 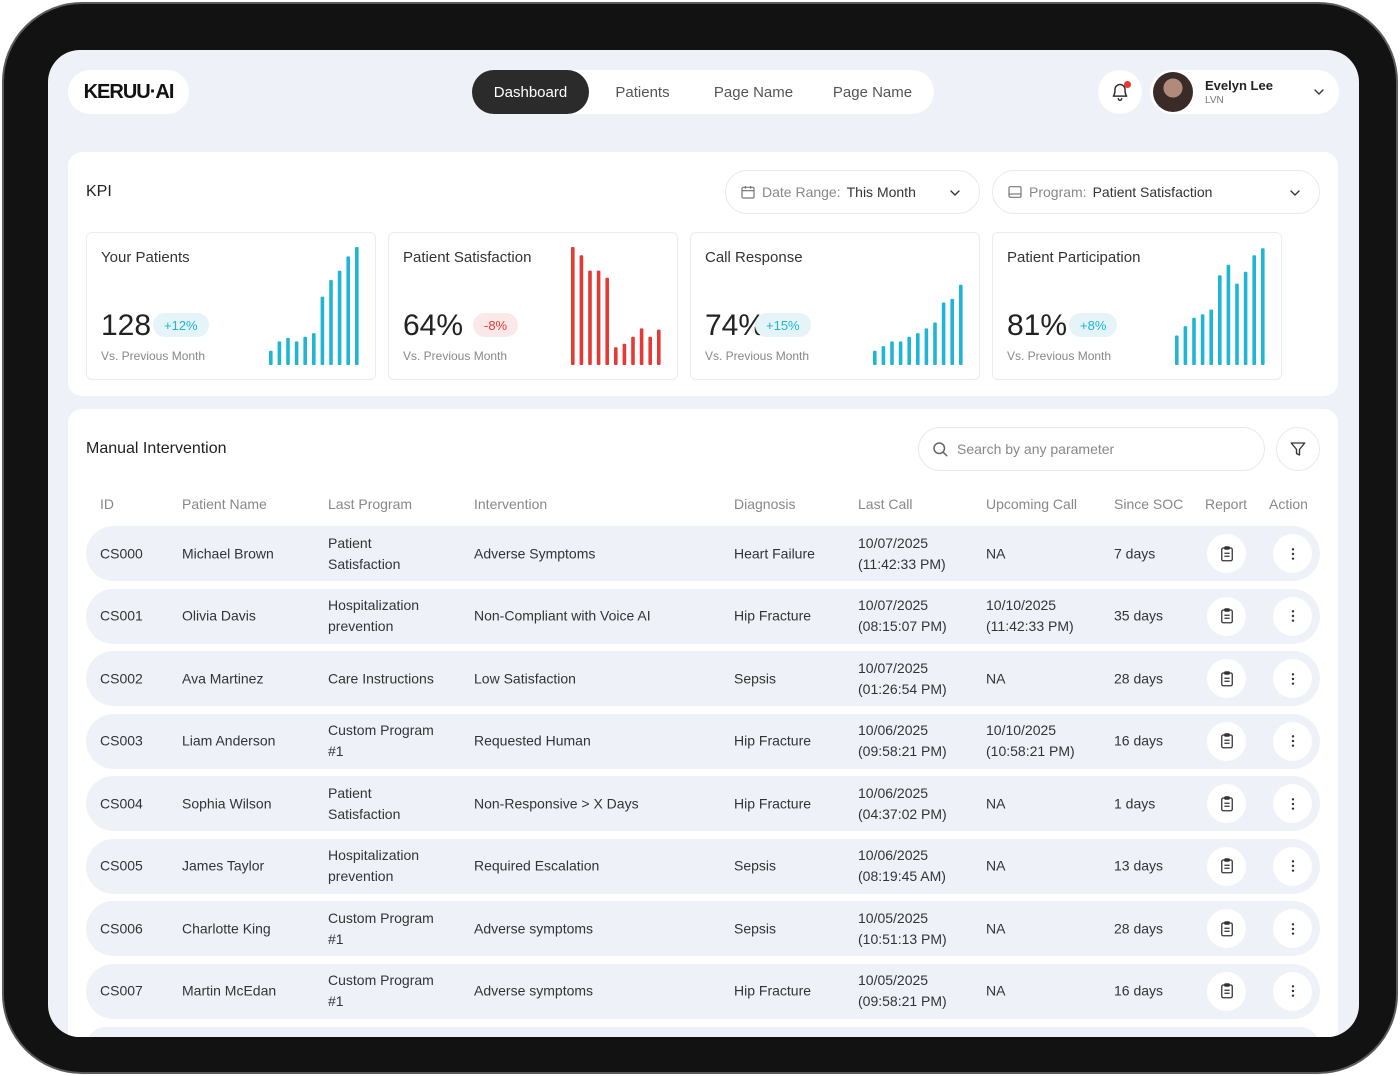 I want to click on cell-id: CS003, so click(x=121, y=740).